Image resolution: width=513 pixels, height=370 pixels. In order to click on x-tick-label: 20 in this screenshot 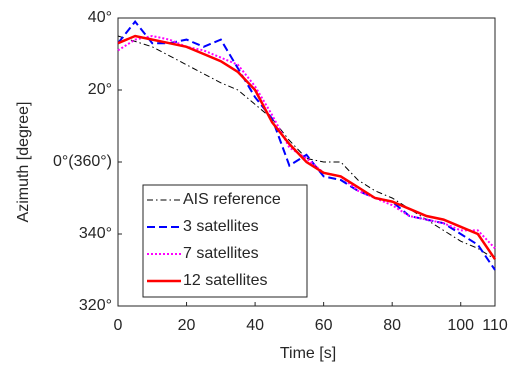, I will do `click(187, 325)`.